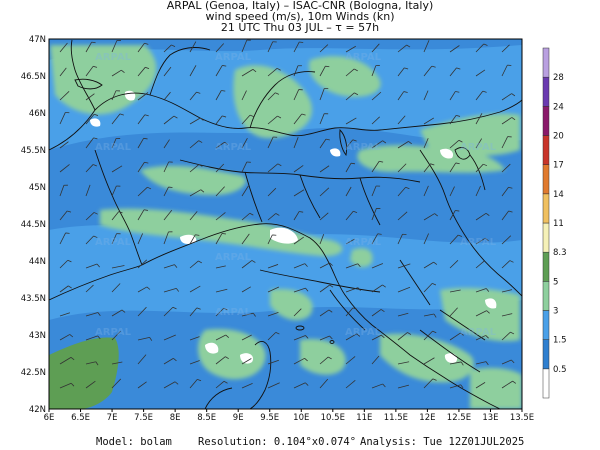 Image resolution: width=600 pixels, height=450 pixels. What do you see at coordinates (558, 166) in the screenshot?
I see `colorbar-level-label: 17` at bounding box center [558, 166].